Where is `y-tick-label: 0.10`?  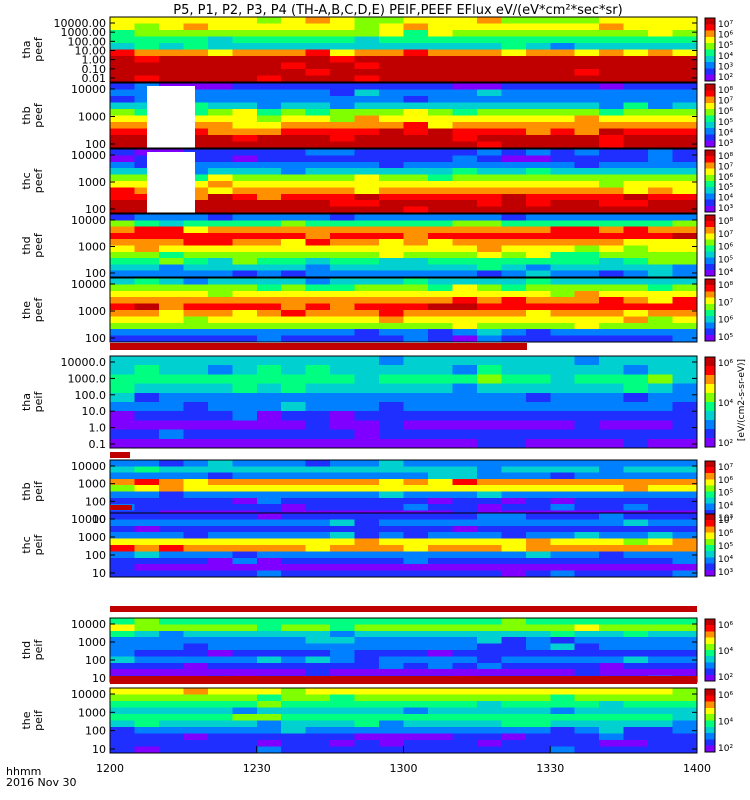 y-tick-label: 0.10 is located at coordinates (94, 69).